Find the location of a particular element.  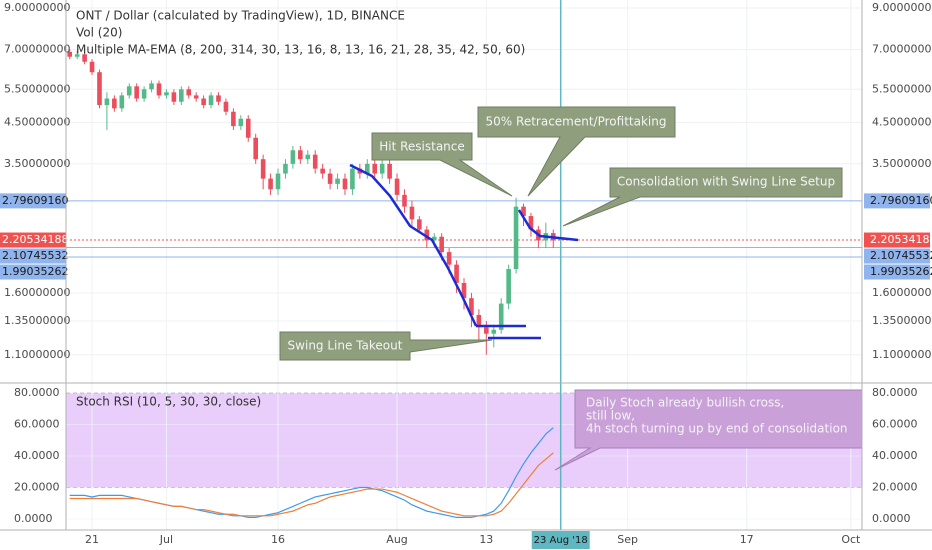

callout-text: Consolidation with Swing Line Setup is located at coordinates (726, 182).